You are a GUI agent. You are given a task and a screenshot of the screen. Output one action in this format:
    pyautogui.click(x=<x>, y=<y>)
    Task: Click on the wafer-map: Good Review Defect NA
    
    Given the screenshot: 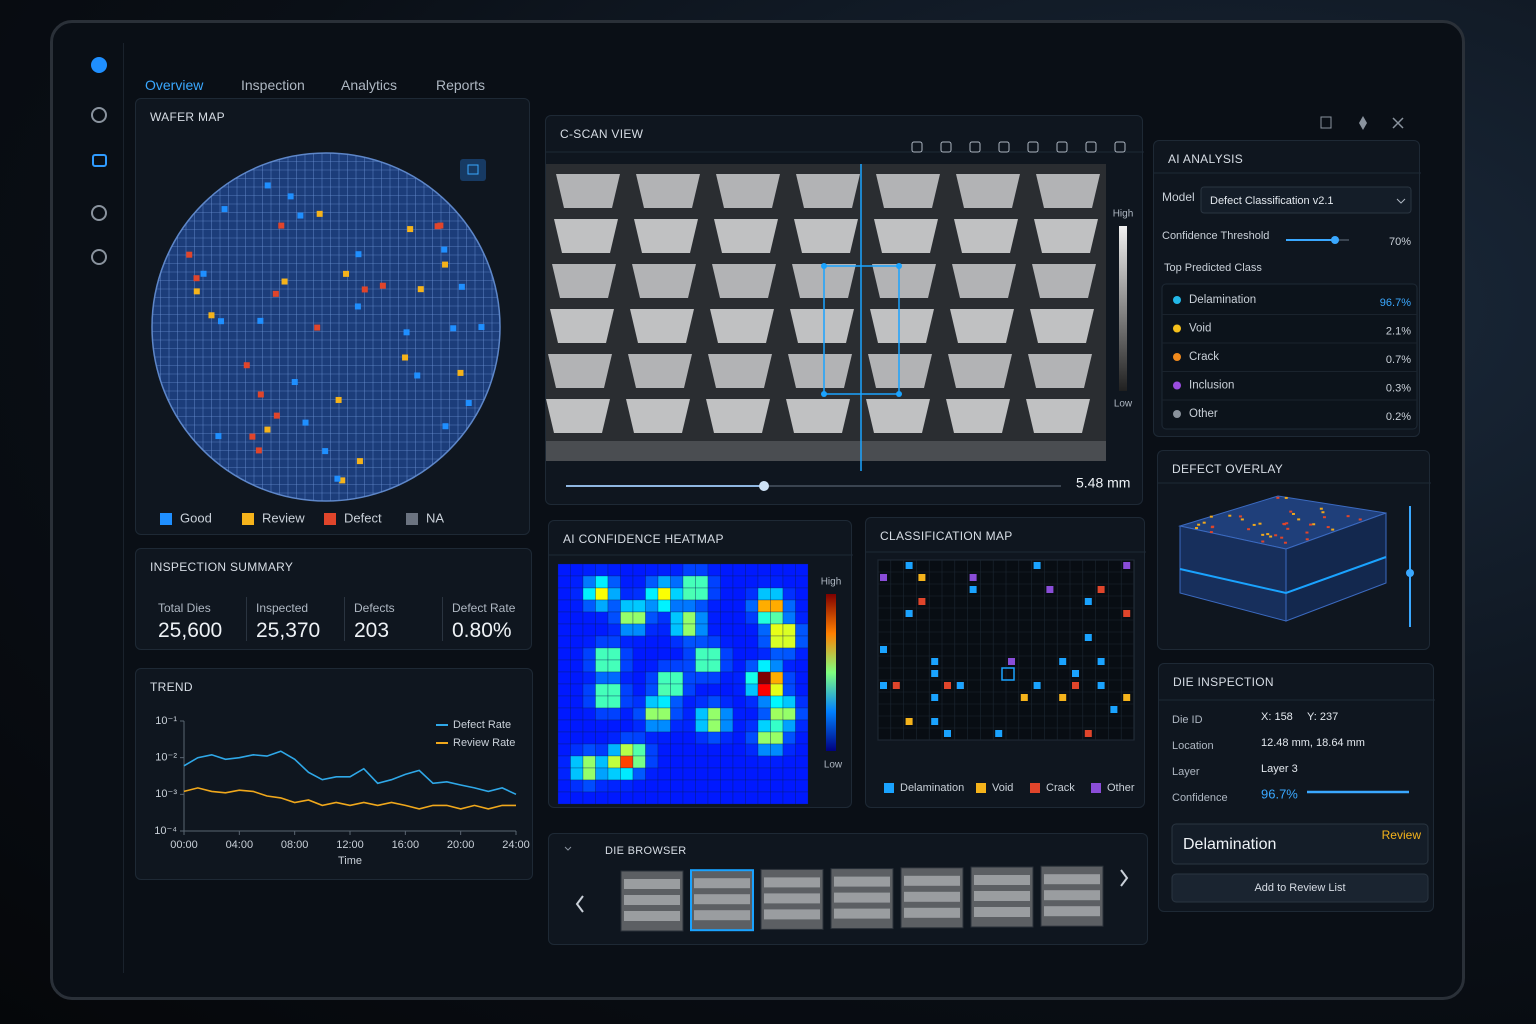 What is the action you would take?
    pyautogui.click(x=334, y=338)
    